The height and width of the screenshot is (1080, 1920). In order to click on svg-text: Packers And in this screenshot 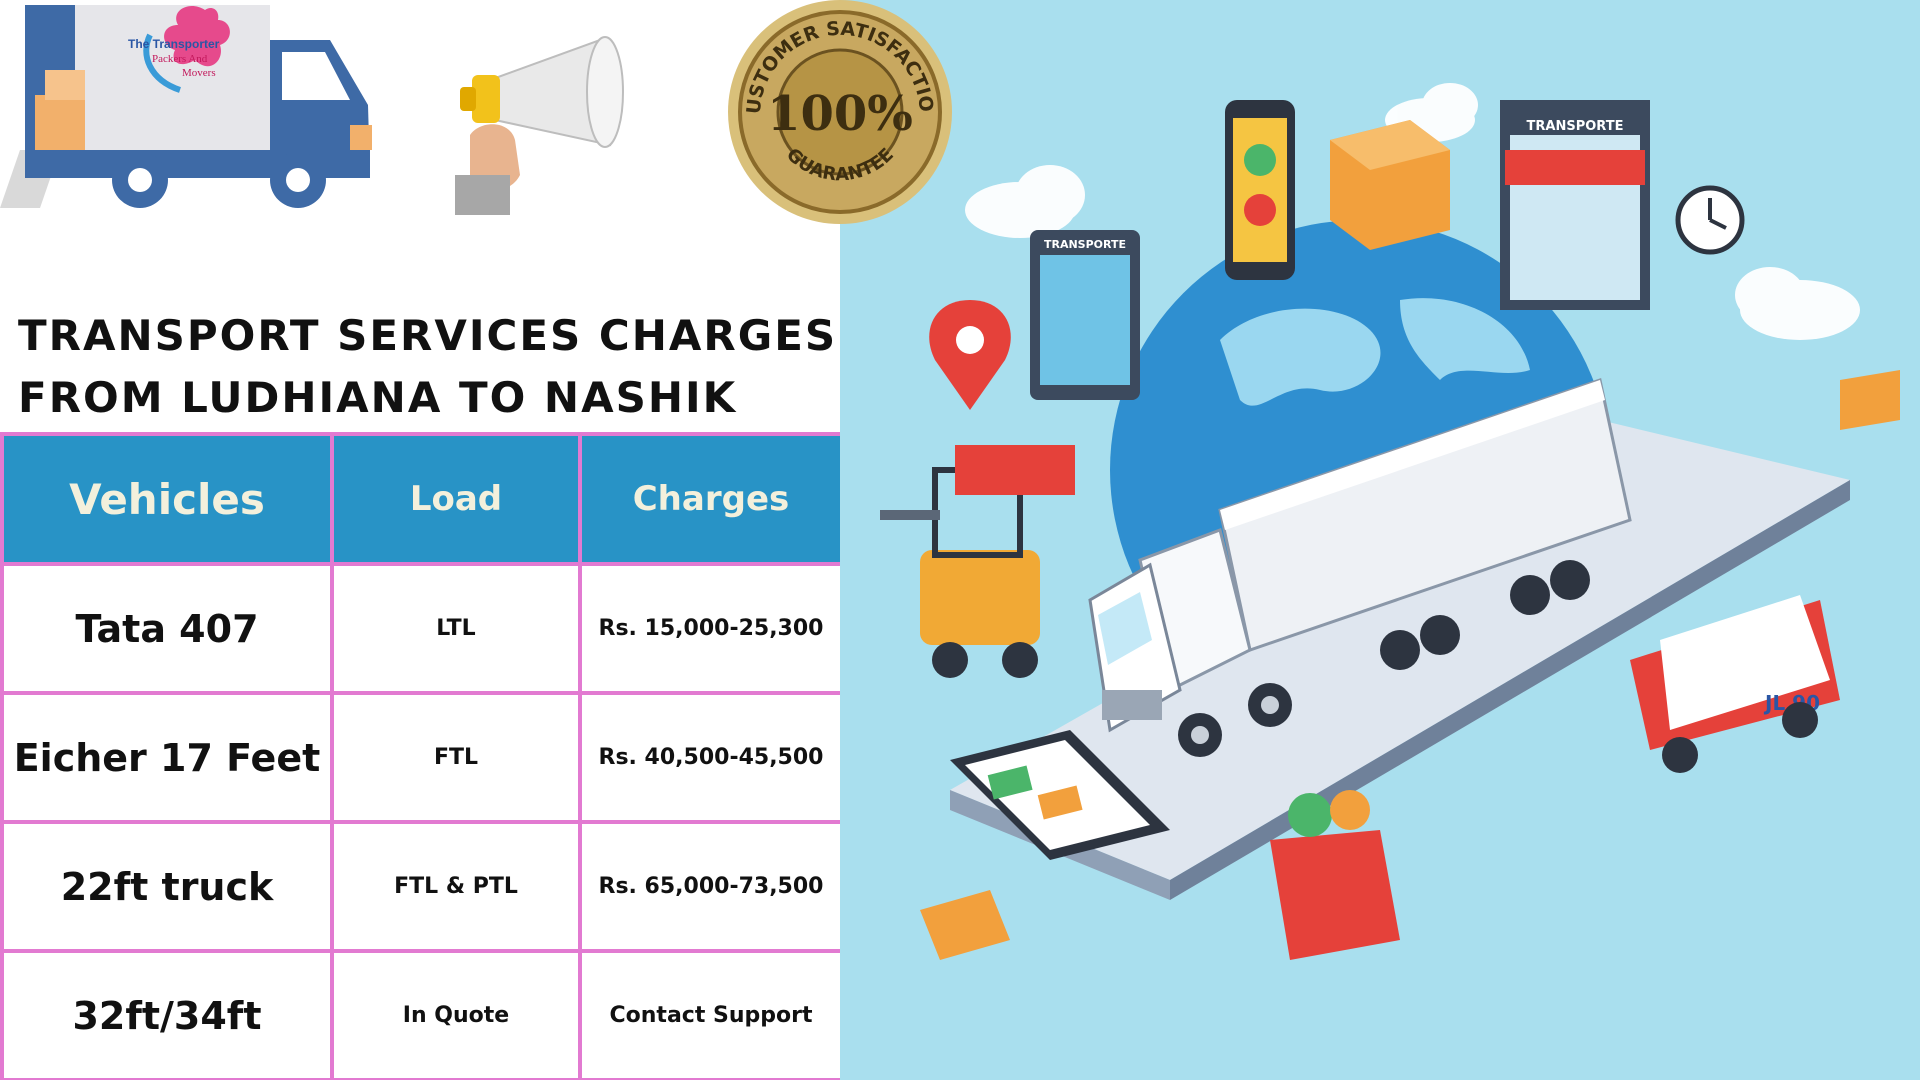, I will do `click(180, 59)`.